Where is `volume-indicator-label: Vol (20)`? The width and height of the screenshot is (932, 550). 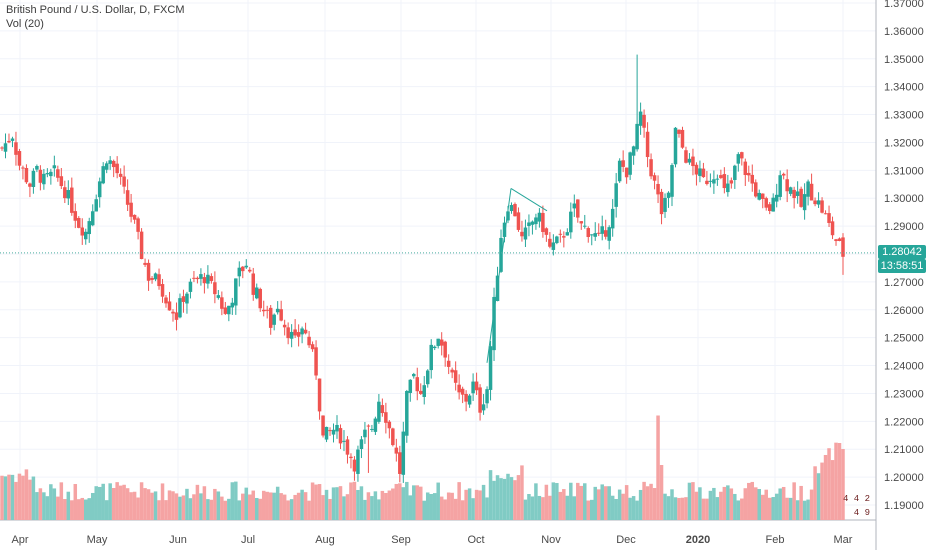 volume-indicator-label: Vol (20) is located at coordinates (25, 24).